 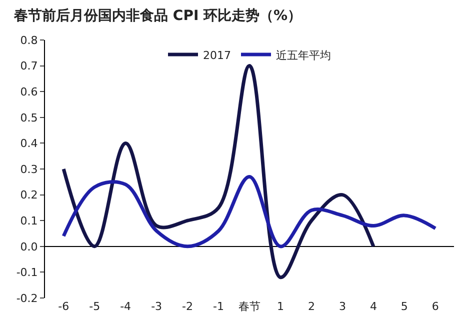 I want to click on x-tick-label: -5, so click(x=94, y=306).